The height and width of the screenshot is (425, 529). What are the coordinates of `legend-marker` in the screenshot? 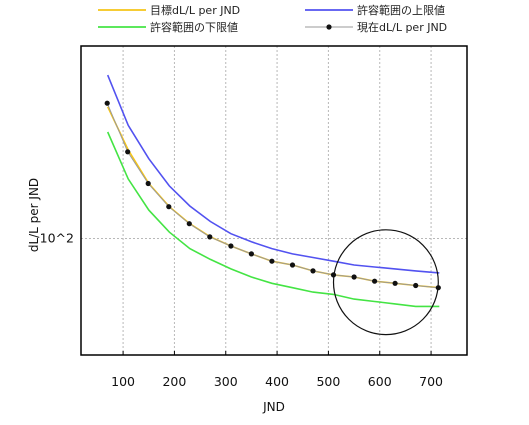 It's located at (329, 27).